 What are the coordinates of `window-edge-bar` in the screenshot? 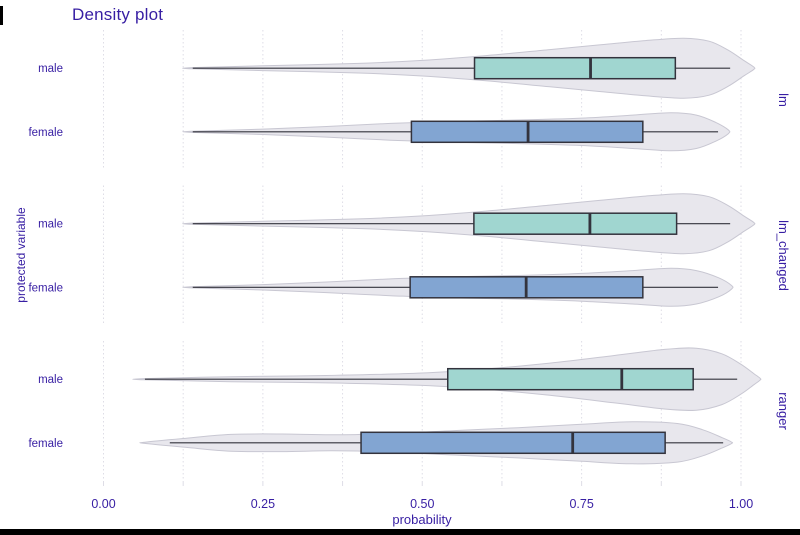 It's located at (400, 532).